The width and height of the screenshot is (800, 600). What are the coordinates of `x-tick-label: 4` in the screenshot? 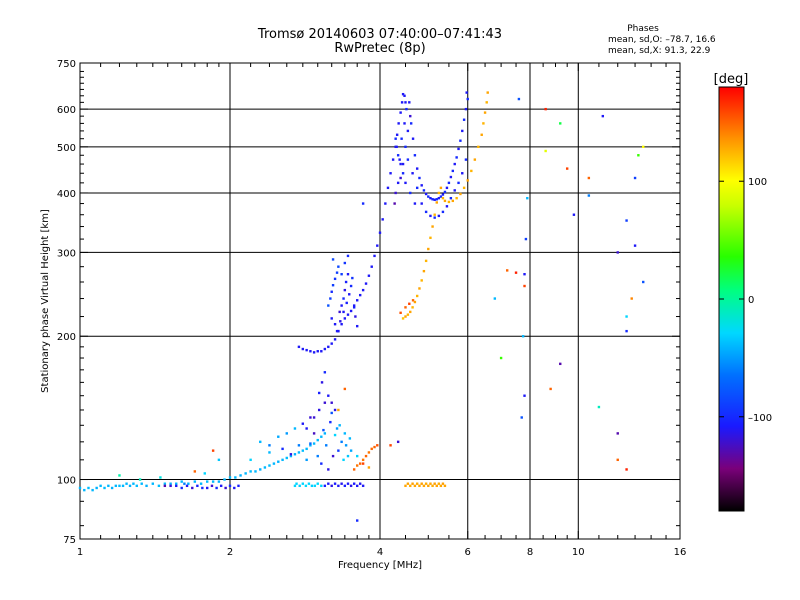 It's located at (380, 552).